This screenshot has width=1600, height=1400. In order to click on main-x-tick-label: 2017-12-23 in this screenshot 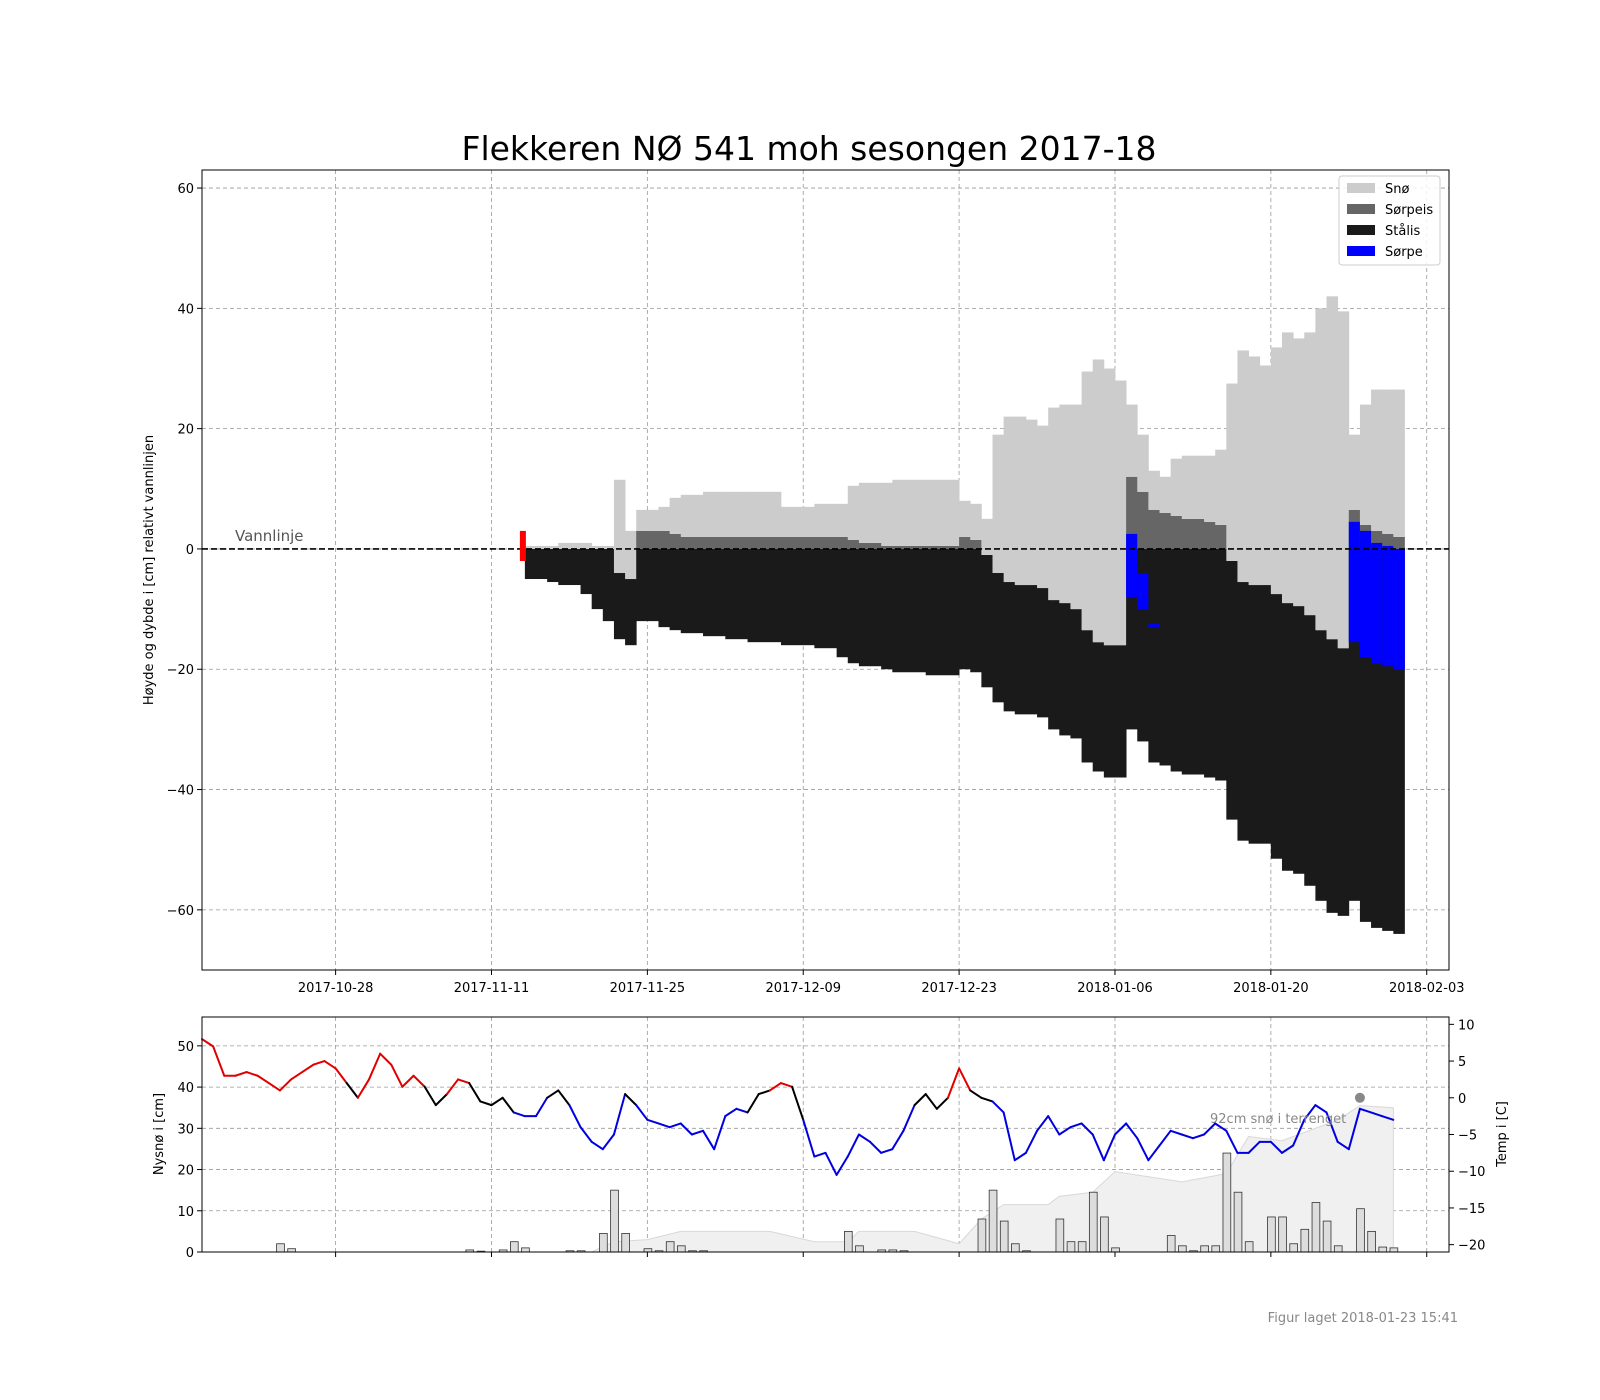, I will do `click(959, 988)`.